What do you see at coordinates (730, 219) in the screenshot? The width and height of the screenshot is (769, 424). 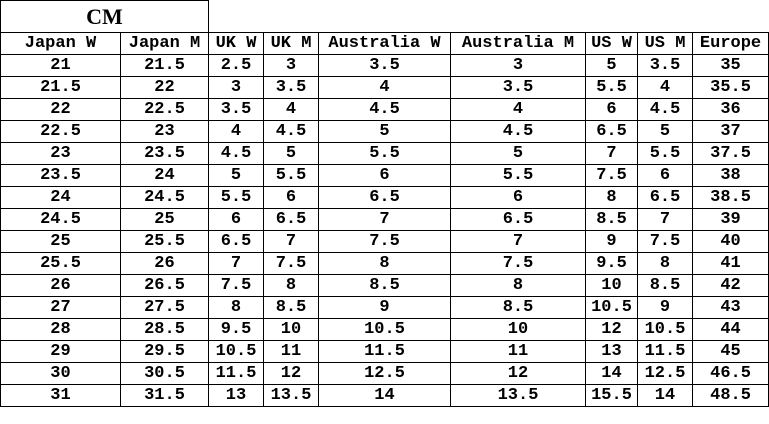 I see `size-cell: 39` at bounding box center [730, 219].